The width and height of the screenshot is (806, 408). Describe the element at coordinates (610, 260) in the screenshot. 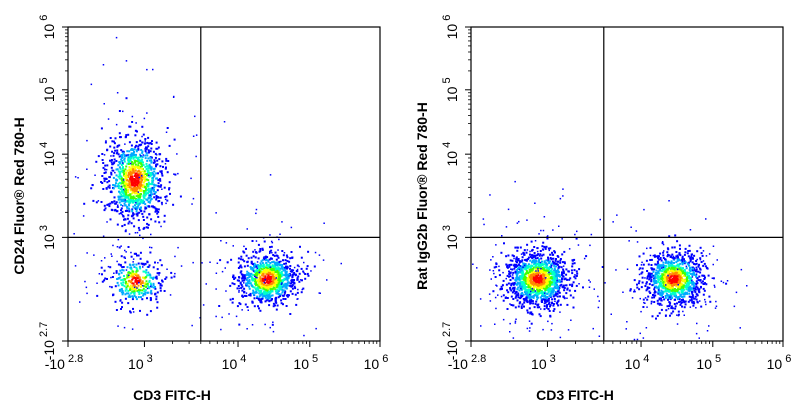

I see `event-dots` at that location.